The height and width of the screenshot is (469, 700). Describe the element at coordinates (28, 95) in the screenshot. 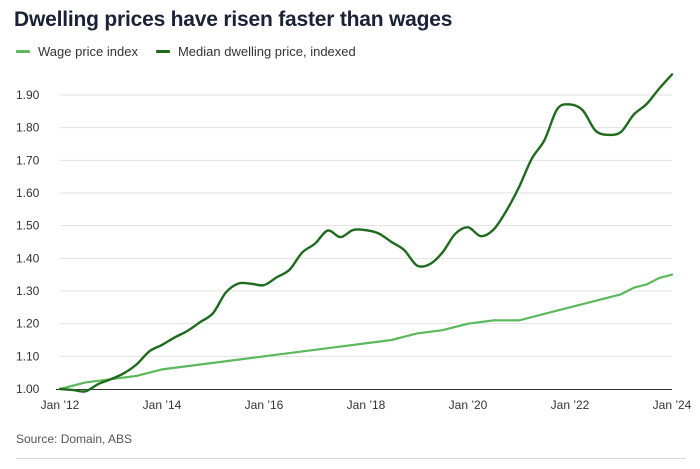

I see `y-tick-label: 1.90` at that location.